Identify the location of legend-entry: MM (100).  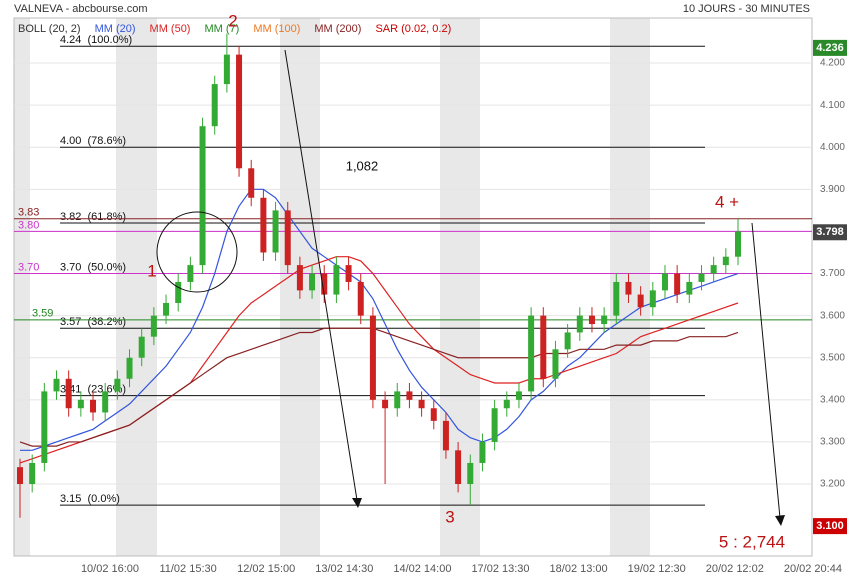
(276, 29).